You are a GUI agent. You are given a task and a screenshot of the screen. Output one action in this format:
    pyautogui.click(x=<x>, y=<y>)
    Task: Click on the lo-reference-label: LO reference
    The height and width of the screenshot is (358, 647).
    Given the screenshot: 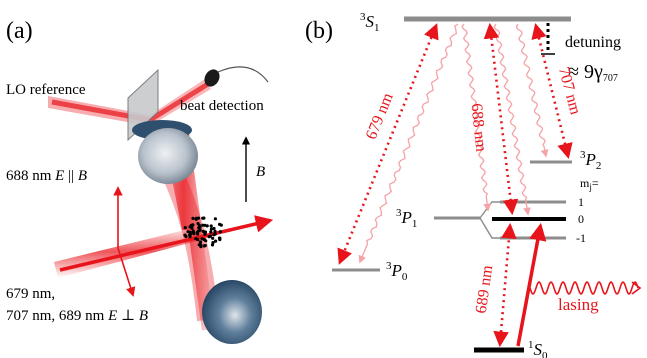 What is the action you would take?
    pyautogui.click(x=46, y=90)
    